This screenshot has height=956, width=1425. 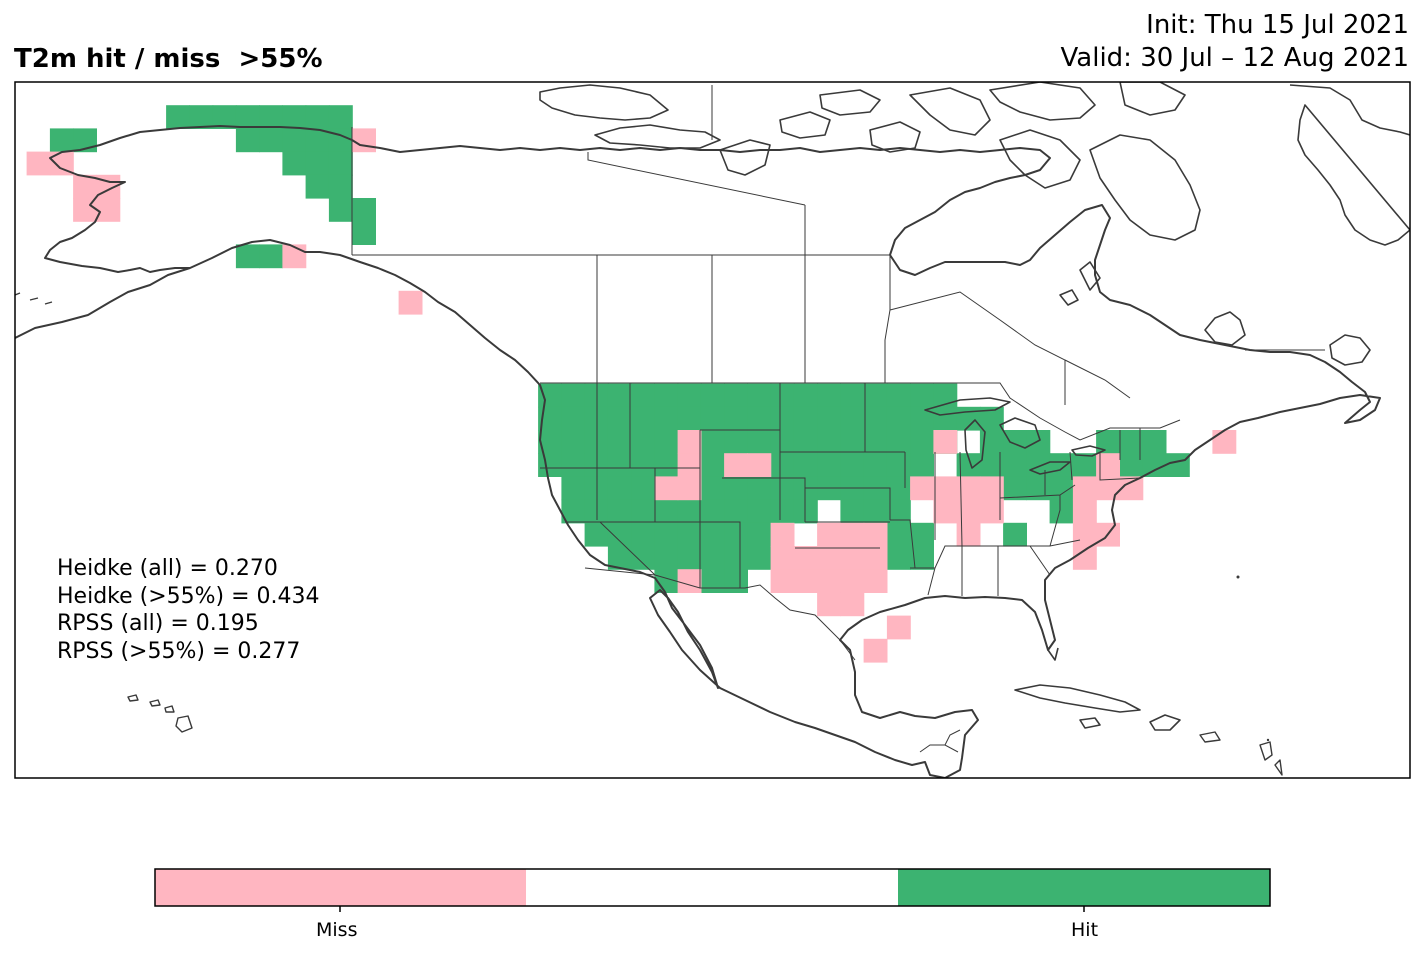 I want to click on colorbar-neutral-segment, so click(x=712, y=887).